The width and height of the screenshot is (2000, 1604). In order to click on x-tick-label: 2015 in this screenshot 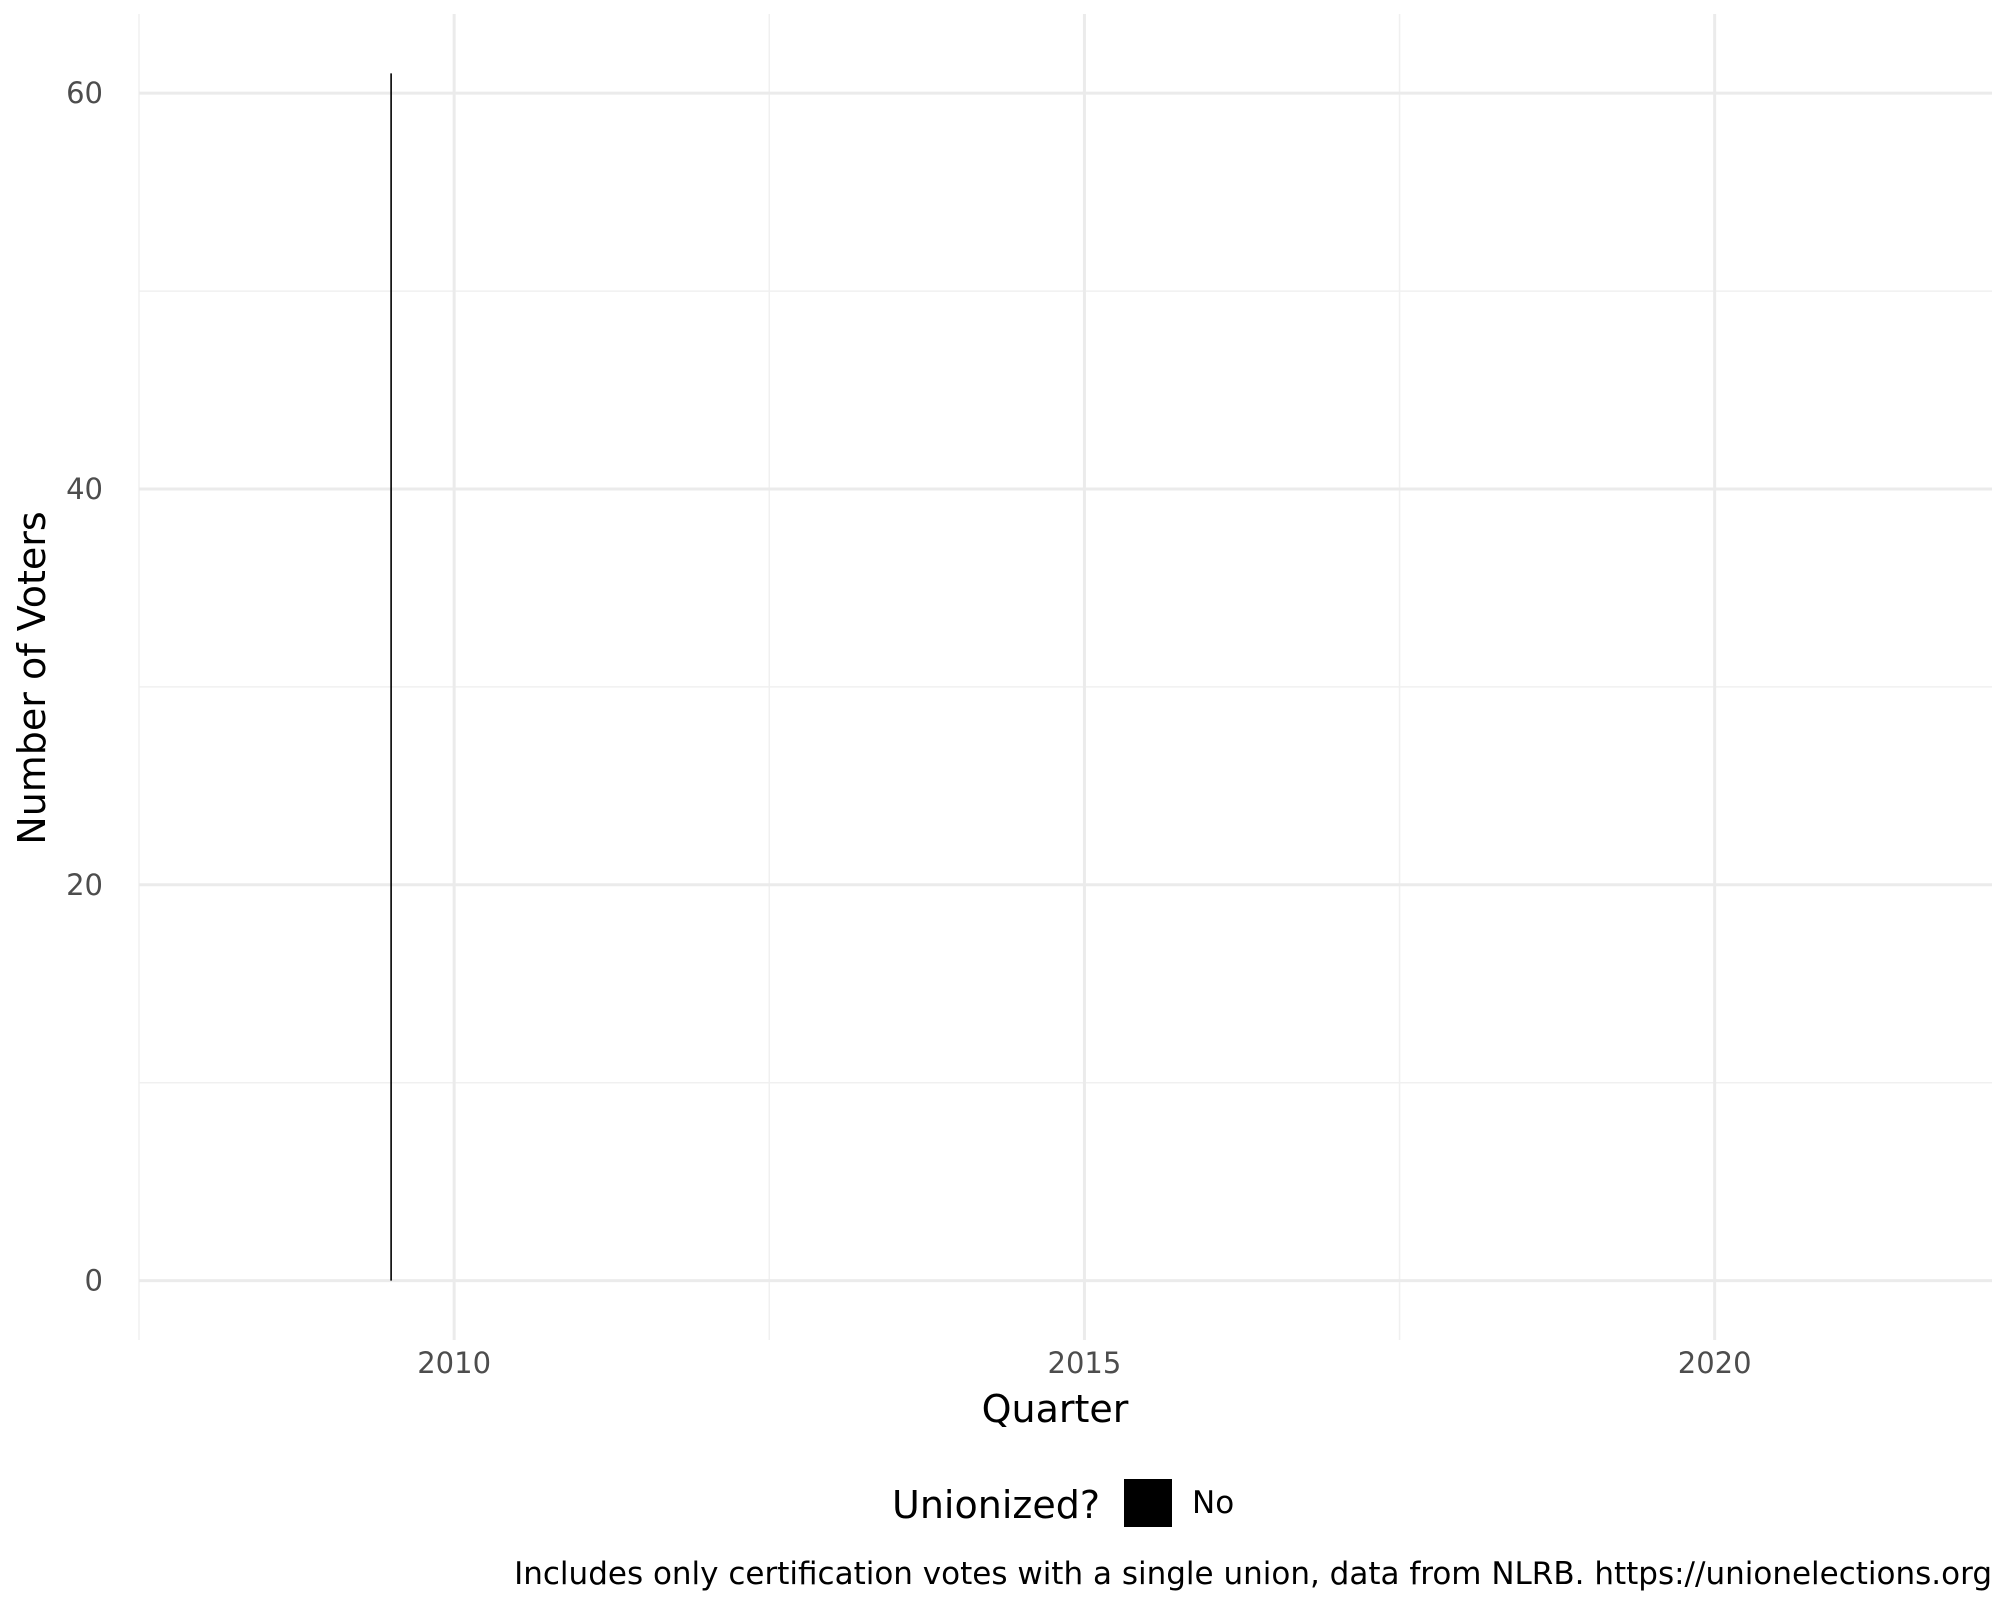, I will do `click(1085, 1363)`.